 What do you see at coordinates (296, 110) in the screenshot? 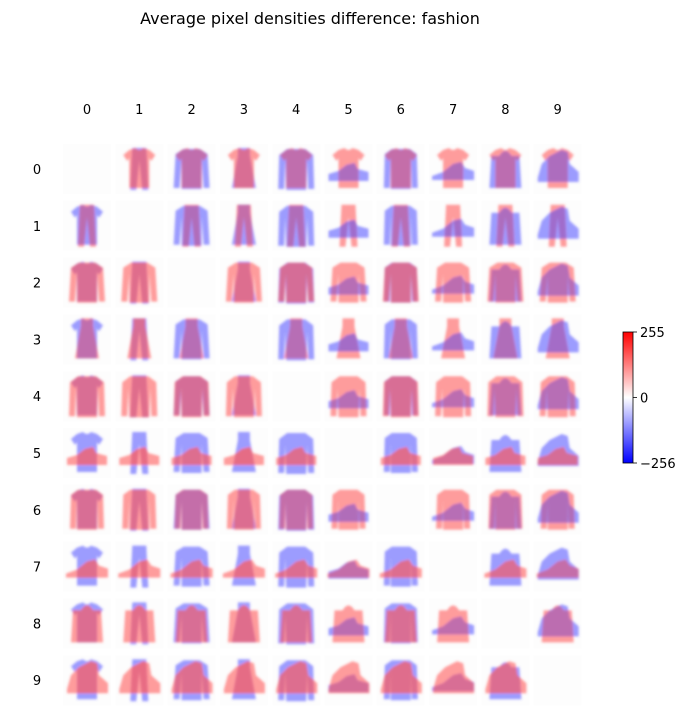
I see `column-label: 4` at bounding box center [296, 110].